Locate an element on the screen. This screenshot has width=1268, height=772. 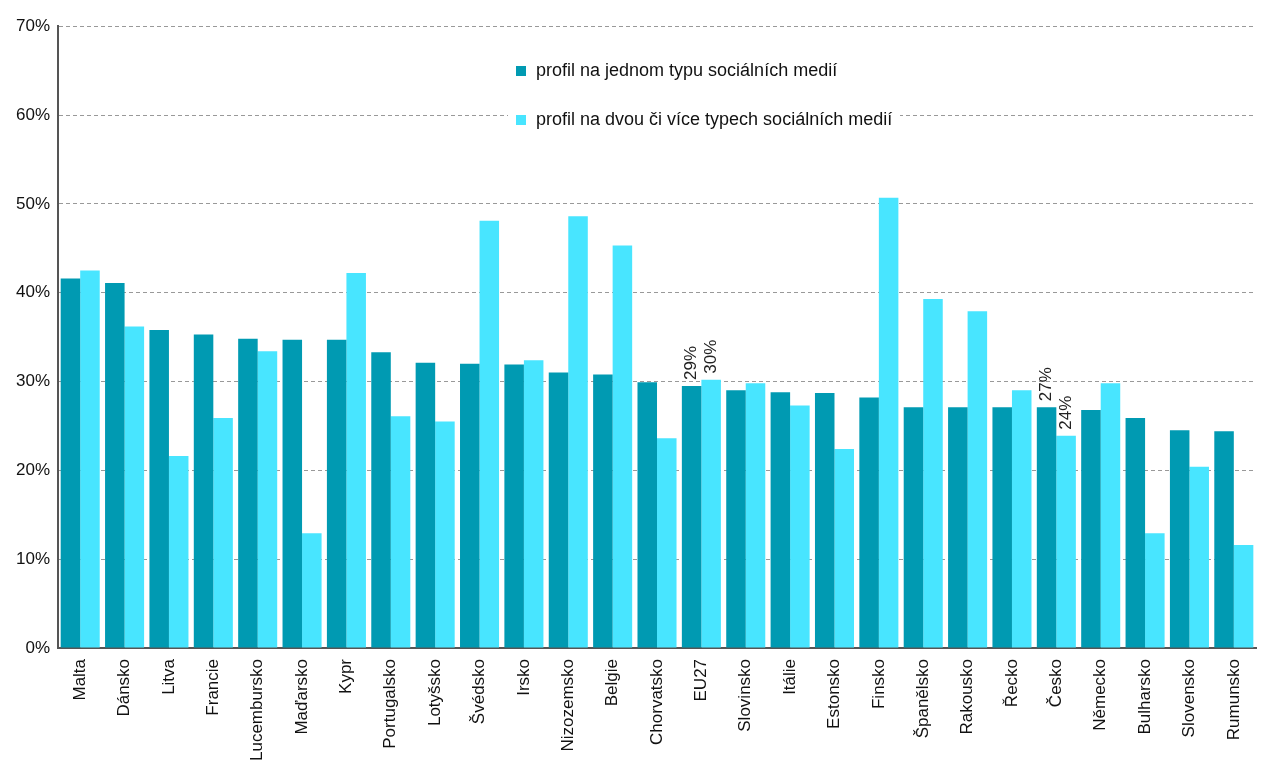
x-tick-label: Kypr is located at coordinates (346, 676).